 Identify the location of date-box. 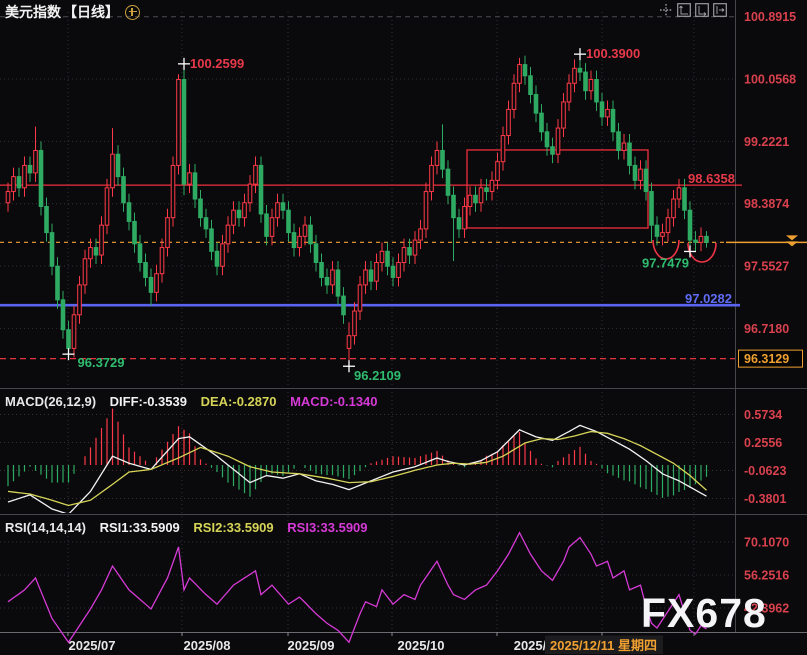
(604, 644).